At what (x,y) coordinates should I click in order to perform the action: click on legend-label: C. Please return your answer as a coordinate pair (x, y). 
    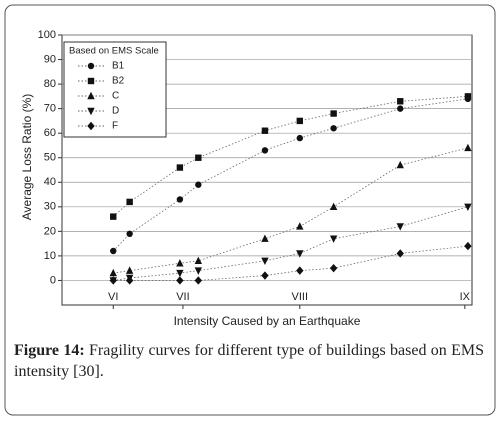
    Looking at the image, I should click on (115, 96).